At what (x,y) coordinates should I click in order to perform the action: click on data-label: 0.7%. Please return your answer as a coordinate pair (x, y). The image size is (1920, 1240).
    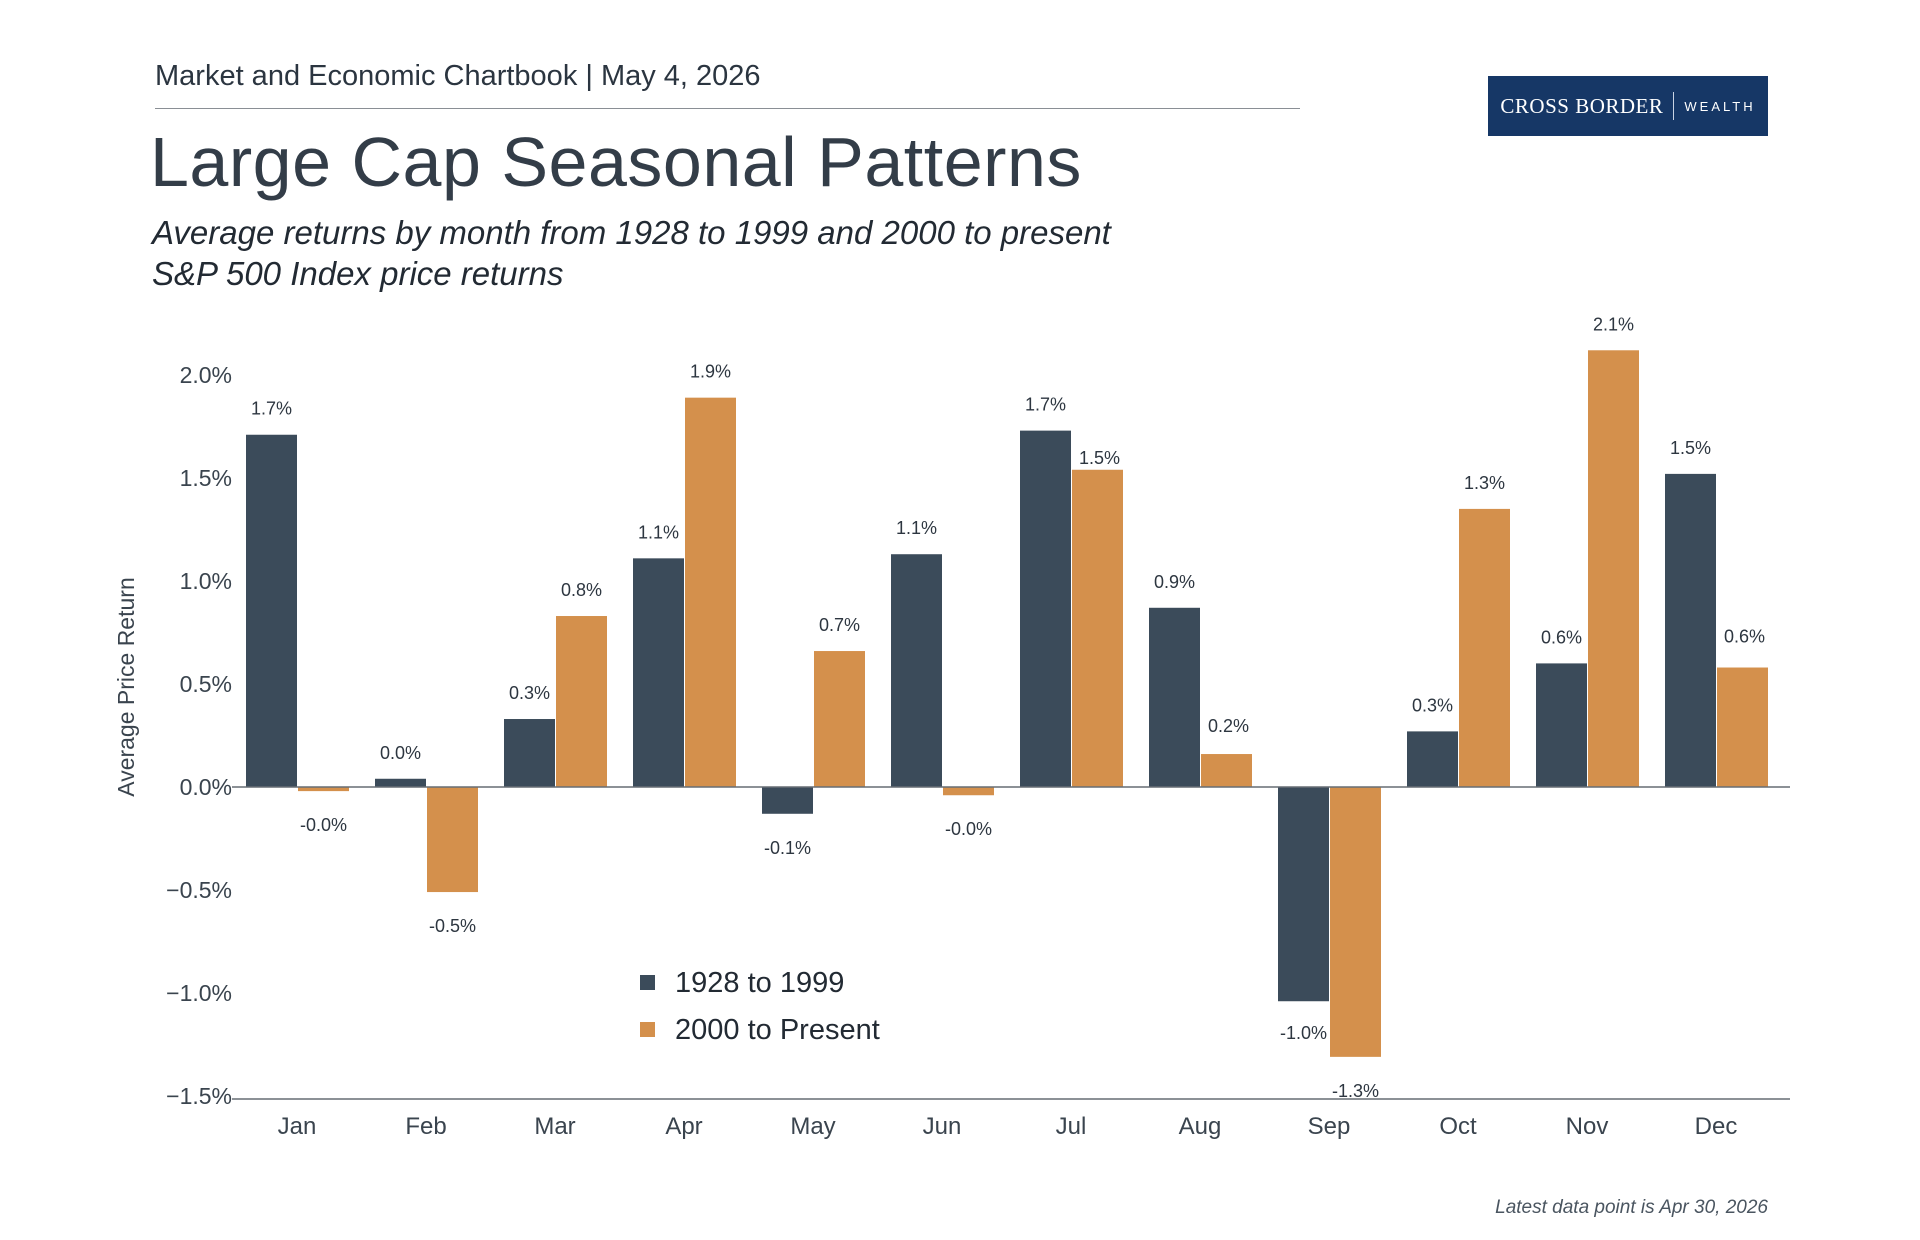
    Looking at the image, I should click on (839, 625).